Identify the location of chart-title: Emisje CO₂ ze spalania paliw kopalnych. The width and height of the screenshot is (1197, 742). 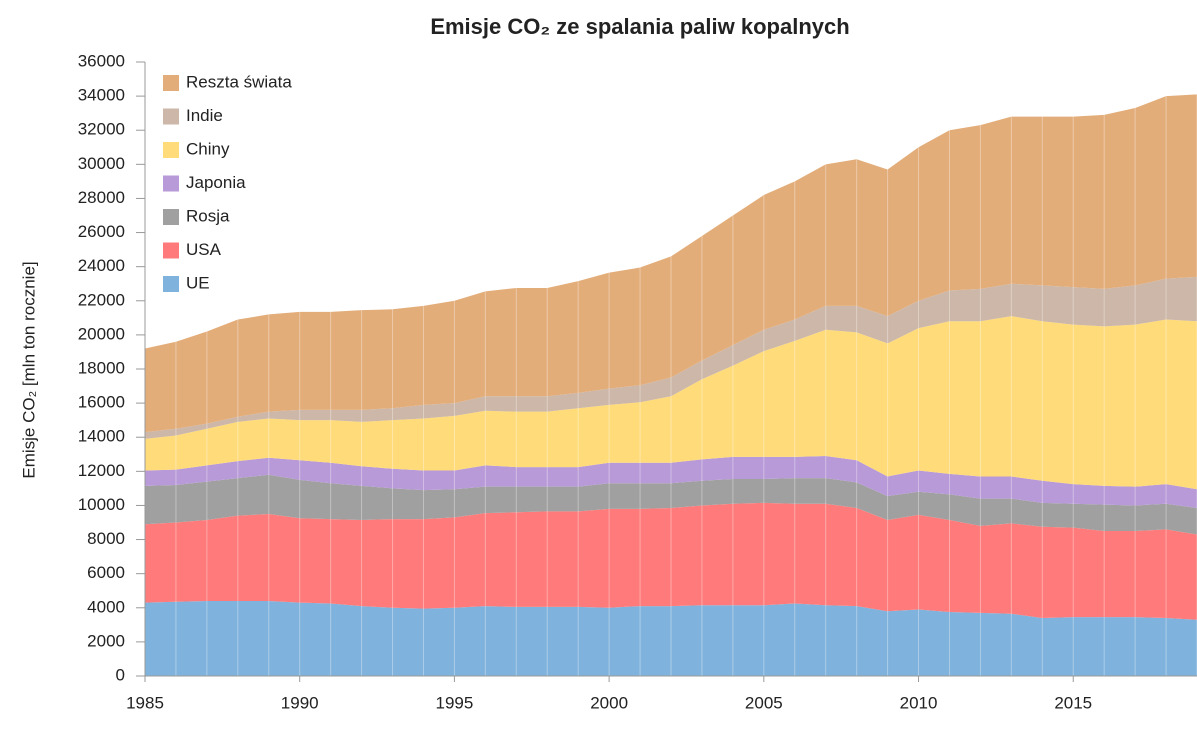
(639, 26).